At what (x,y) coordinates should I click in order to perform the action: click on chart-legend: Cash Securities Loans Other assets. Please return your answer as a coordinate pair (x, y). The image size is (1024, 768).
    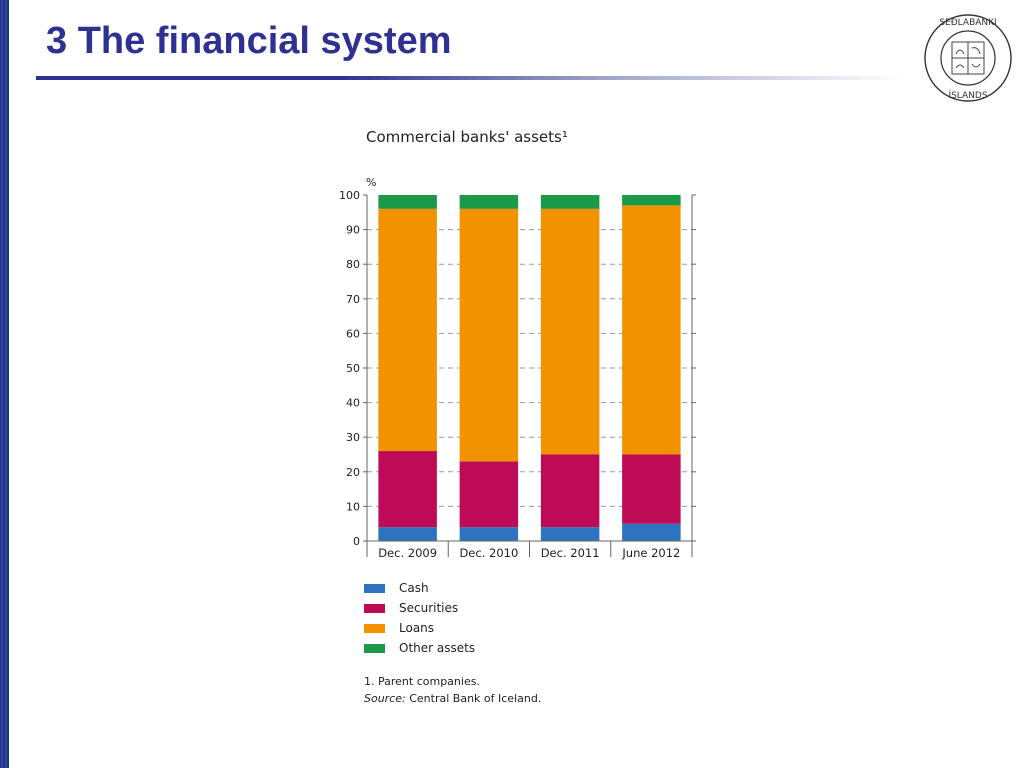
    Looking at the image, I should click on (419, 618).